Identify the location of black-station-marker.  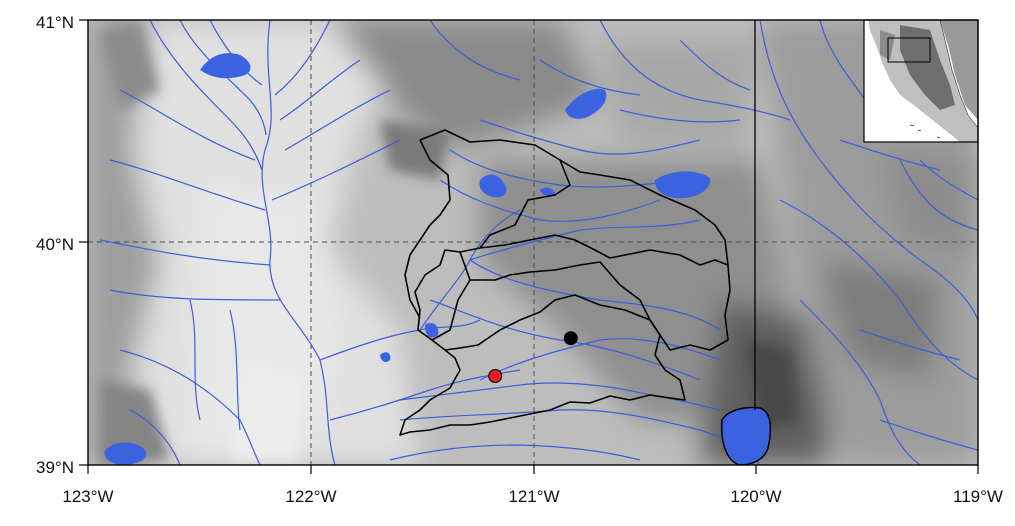
(570, 338).